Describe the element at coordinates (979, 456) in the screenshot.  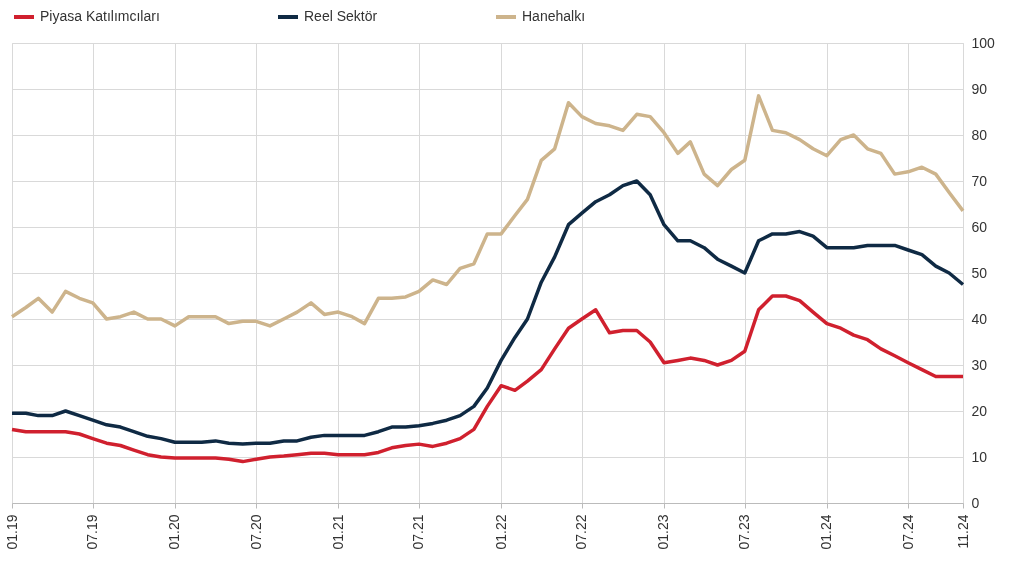
I see `y-tick-label: 10` at that location.